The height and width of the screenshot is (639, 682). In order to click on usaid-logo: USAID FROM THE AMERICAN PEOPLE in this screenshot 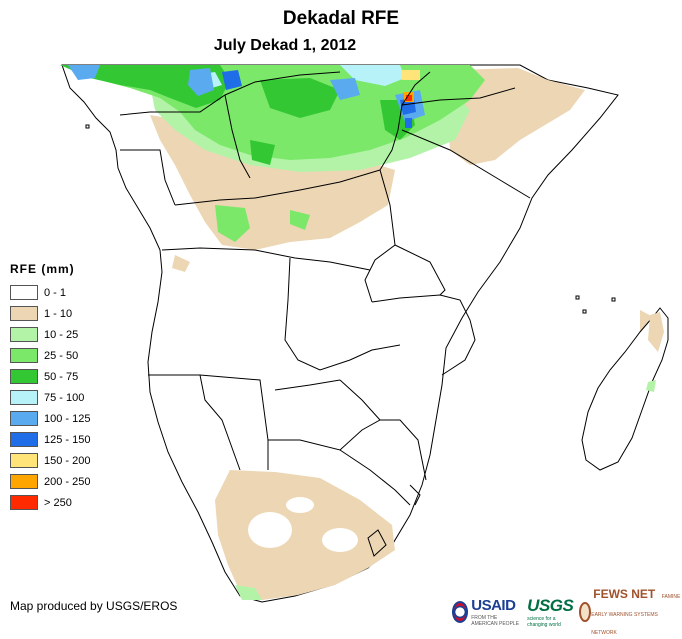, I will do `click(486, 612)`.